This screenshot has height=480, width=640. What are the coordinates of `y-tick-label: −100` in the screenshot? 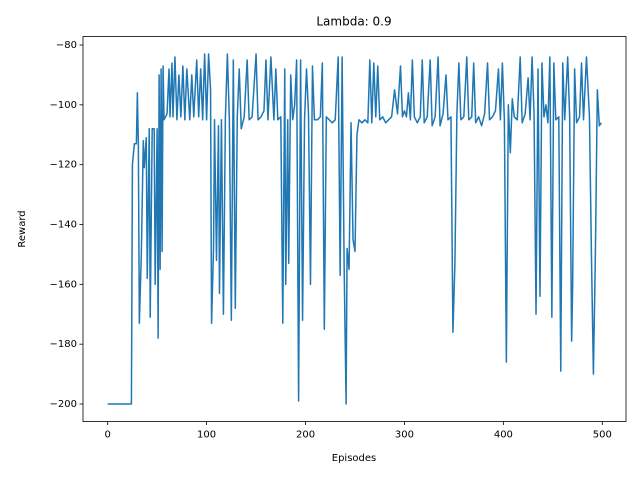 It's located at (63, 105).